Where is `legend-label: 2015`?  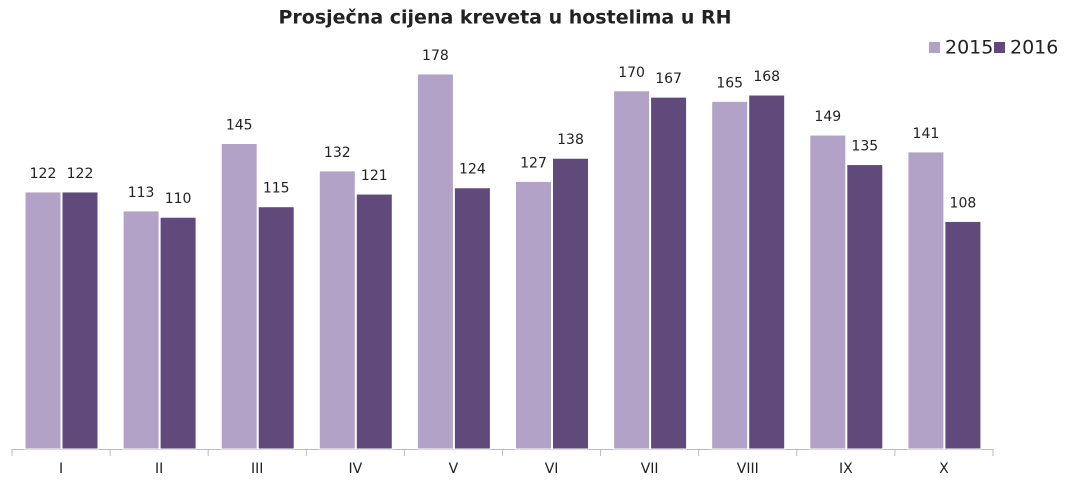
legend-label: 2015 is located at coordinates (969, 48).